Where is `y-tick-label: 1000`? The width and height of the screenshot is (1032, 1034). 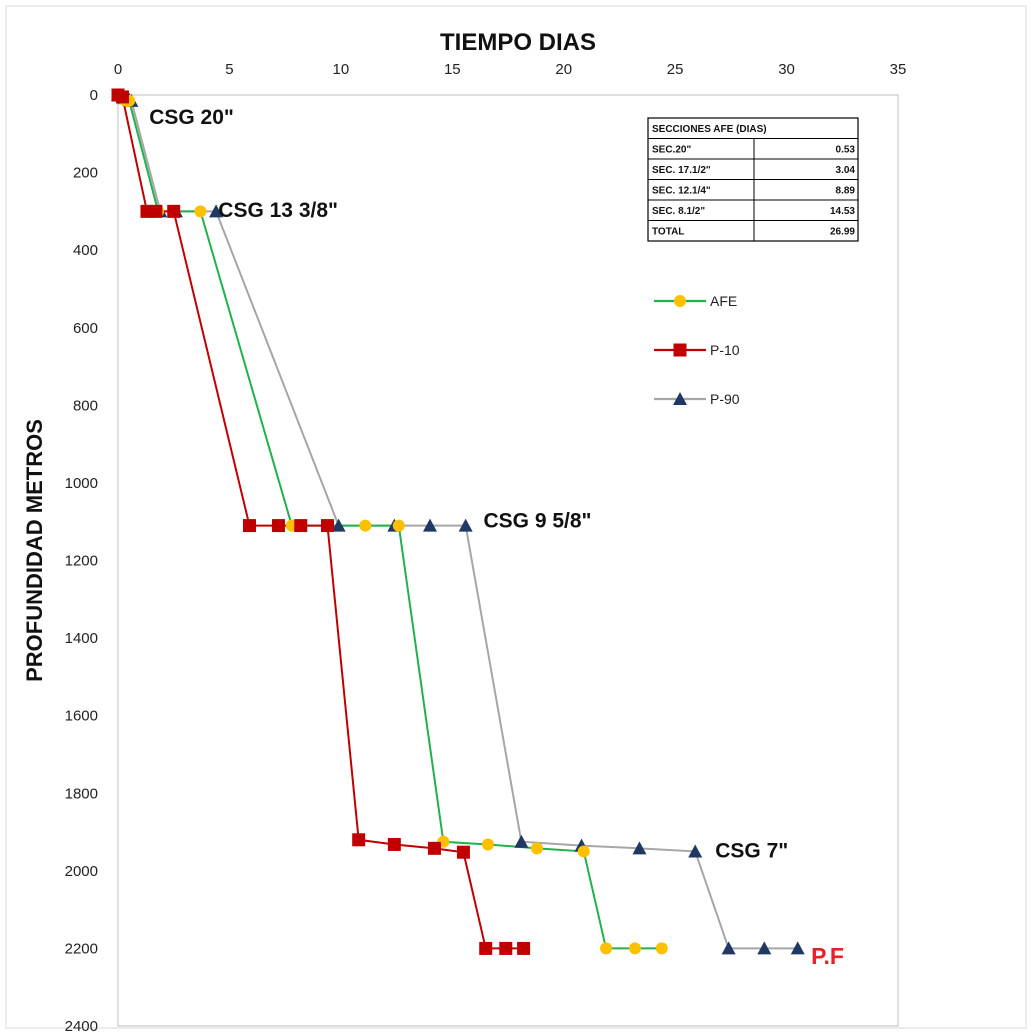
y-tick-label: 1000 is located at coordinates (81, 483).